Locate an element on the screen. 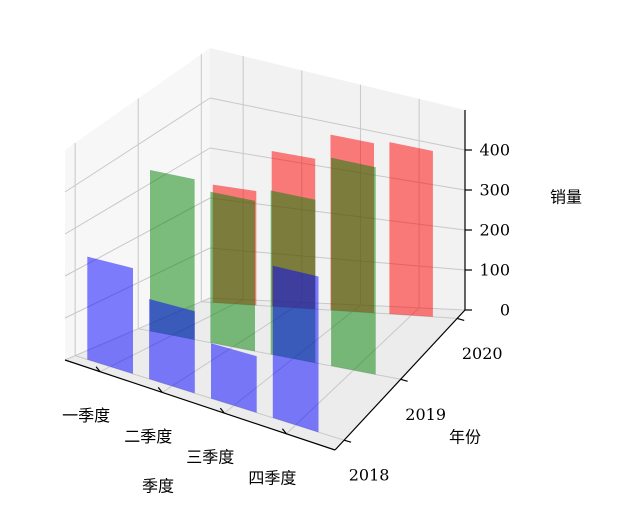 The height and width of the screenshot is (514, 635). z-tick-label: 100 is located at coordinates (494, 270).